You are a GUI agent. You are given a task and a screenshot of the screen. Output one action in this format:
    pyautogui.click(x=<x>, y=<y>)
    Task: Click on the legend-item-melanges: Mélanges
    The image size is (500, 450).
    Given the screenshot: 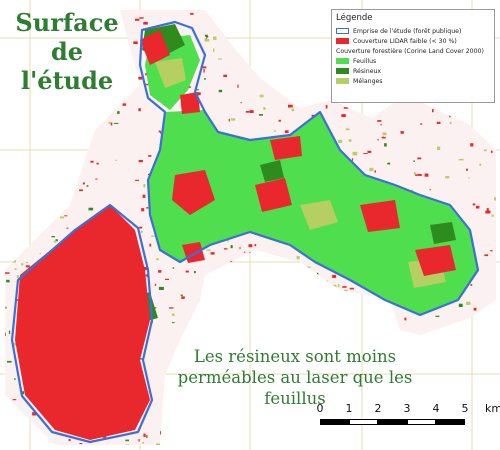 What is the action you would take?
    pyautogui.click(x=413, y=81)
    